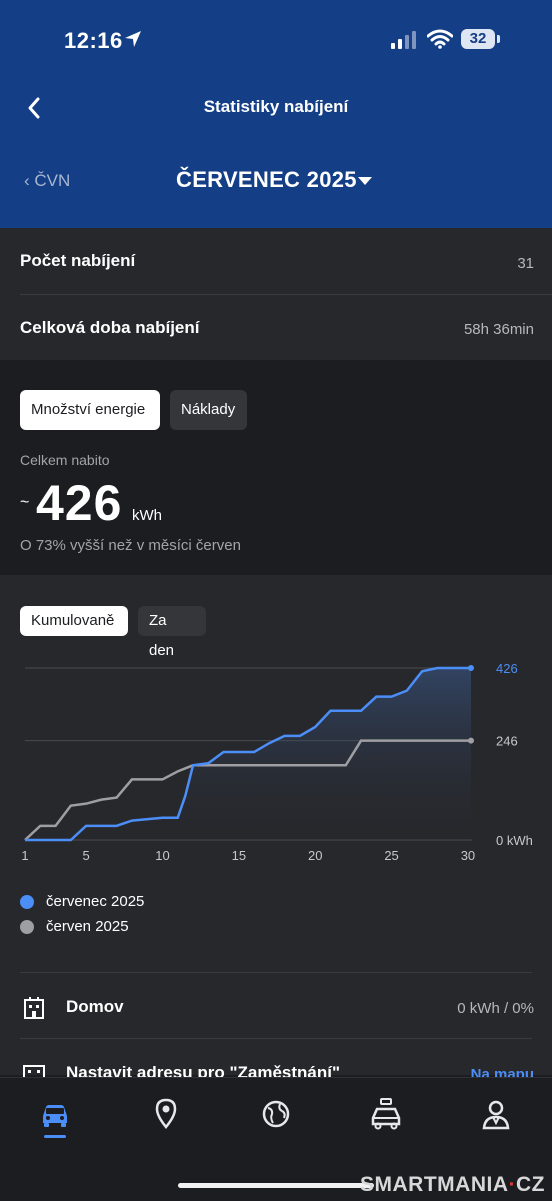 This screenshot has height=1201, width=552. What do you see at coordinates (93, 40) in the screenshot?
I see `status-time: 12:16` at bounding box center [93, 40].